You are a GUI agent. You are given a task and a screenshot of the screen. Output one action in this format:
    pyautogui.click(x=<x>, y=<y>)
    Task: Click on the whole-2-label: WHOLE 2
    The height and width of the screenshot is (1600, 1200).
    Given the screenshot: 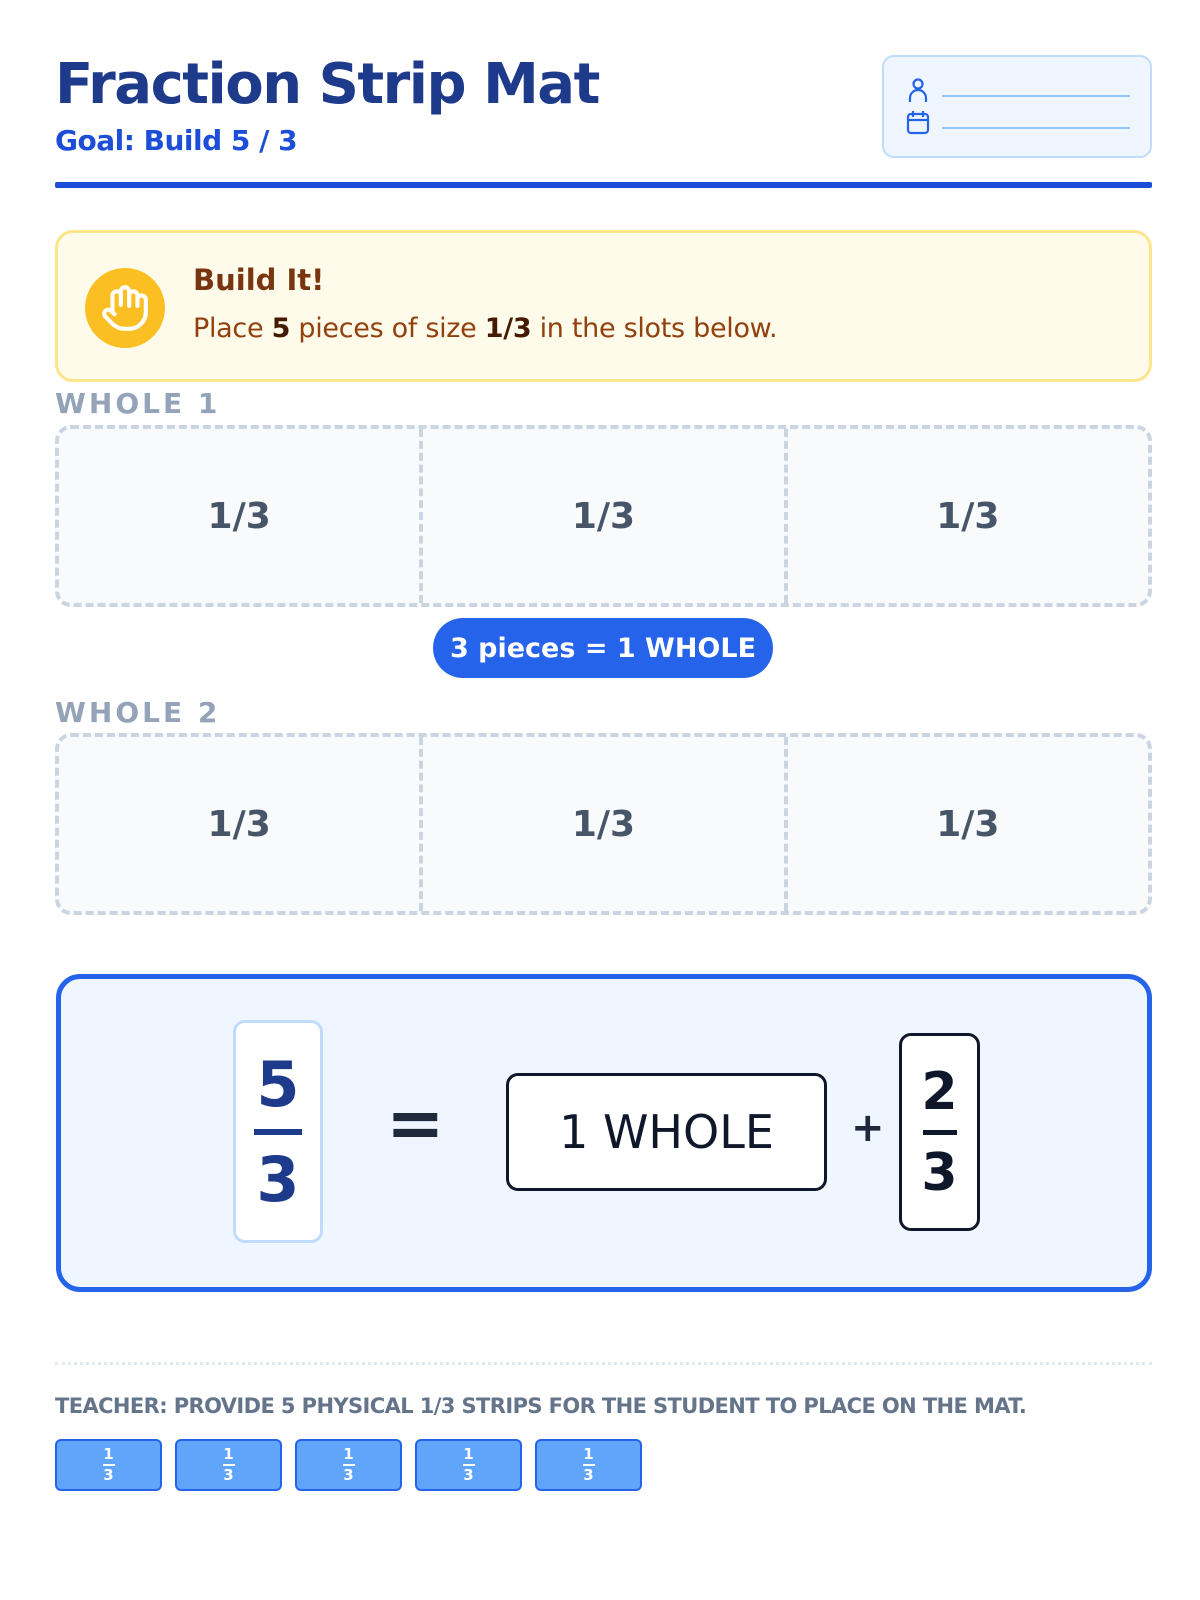 What is the action you would take?
    pyautogui.click(x=138, y=712)
    